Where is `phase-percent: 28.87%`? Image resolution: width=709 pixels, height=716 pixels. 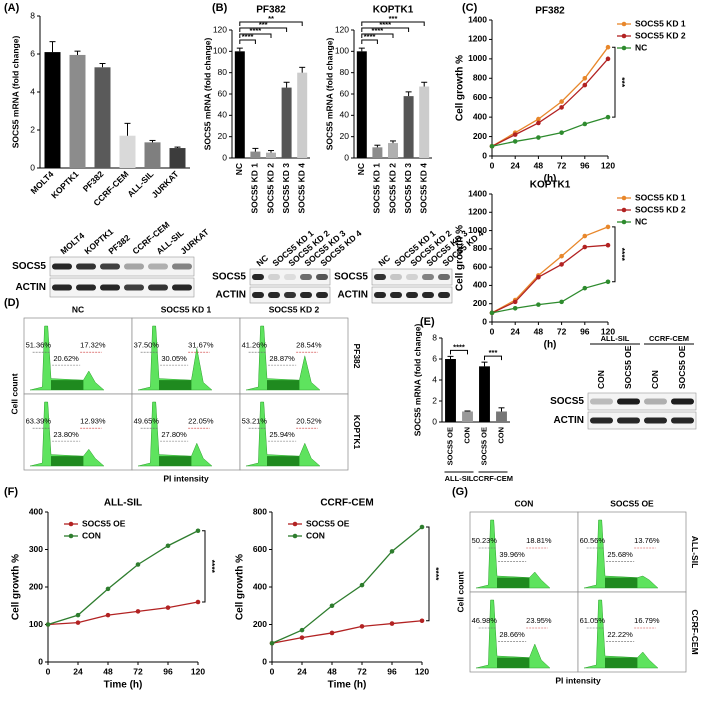
phase-percent: 28.87% is located at coordinates (282, 358).